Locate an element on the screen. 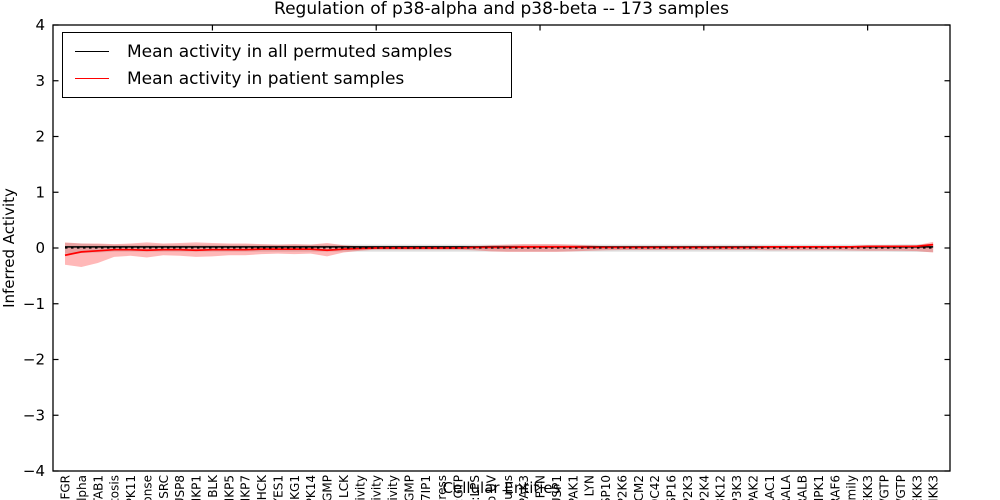 The height and width of the screenshot is (500, 1000). x-category-label: PGK/cGMP is located at coordinates (328, 487).